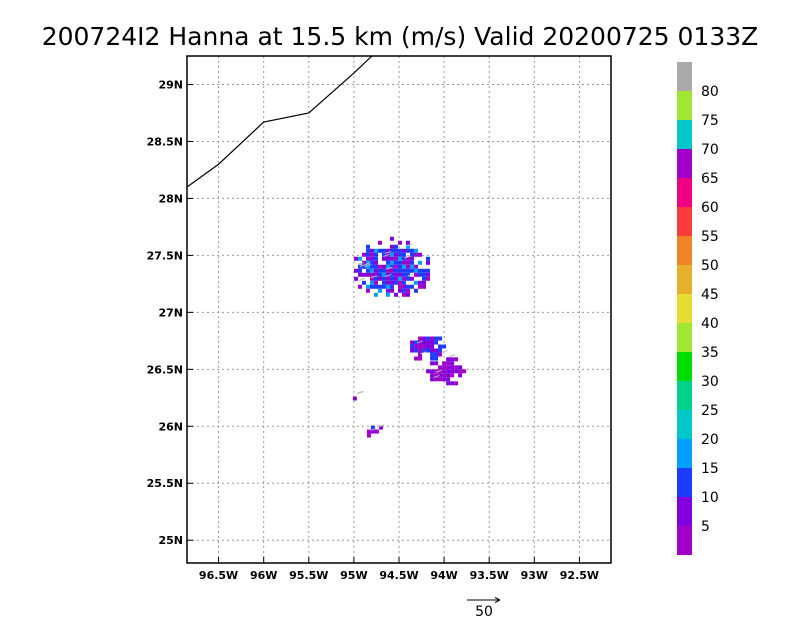  What do you see at coordinates (710, 92) in the screenshot?
I see `colorbar-label: 80` at bounding box center [710, 92].